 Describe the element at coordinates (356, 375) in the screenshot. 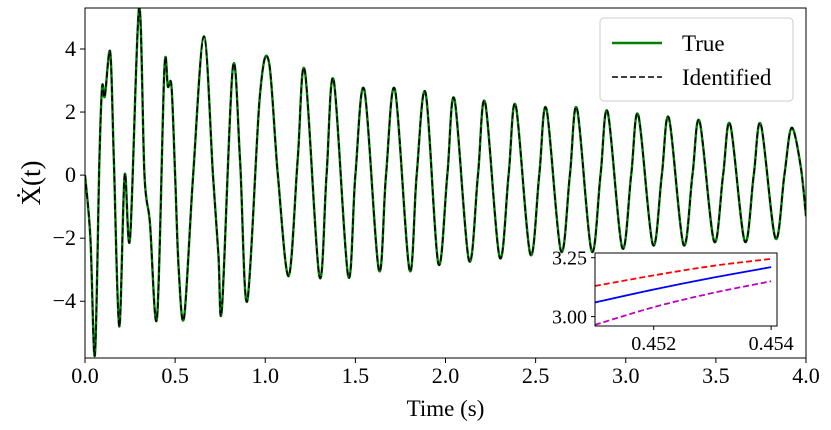

I see `x-tick-label: 1.5` at that location.